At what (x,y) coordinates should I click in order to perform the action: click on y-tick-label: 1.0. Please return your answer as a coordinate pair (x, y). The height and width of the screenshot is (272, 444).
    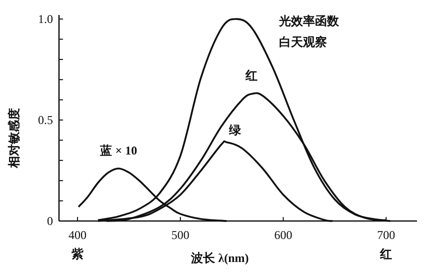
    Looking at the image, I should click on (45, 19).